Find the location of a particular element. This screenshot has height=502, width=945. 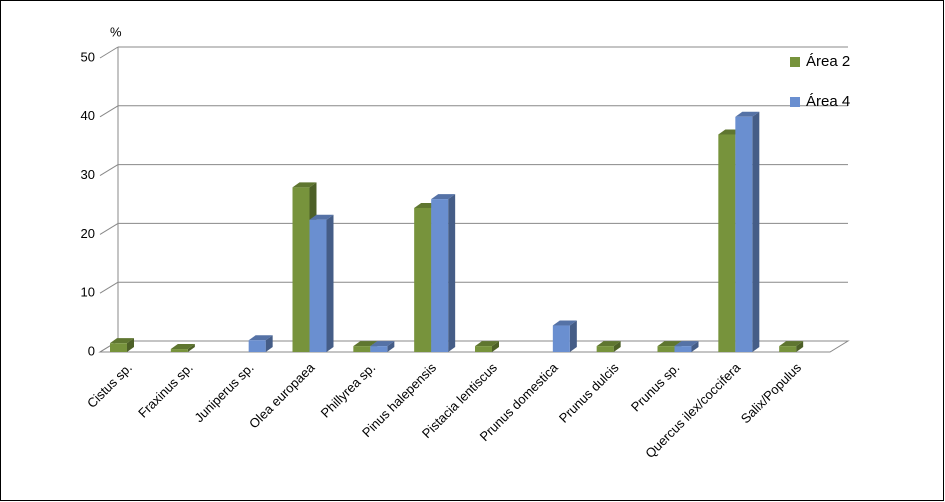

y-tick-label: 50 is located at coordinates (88, 56).